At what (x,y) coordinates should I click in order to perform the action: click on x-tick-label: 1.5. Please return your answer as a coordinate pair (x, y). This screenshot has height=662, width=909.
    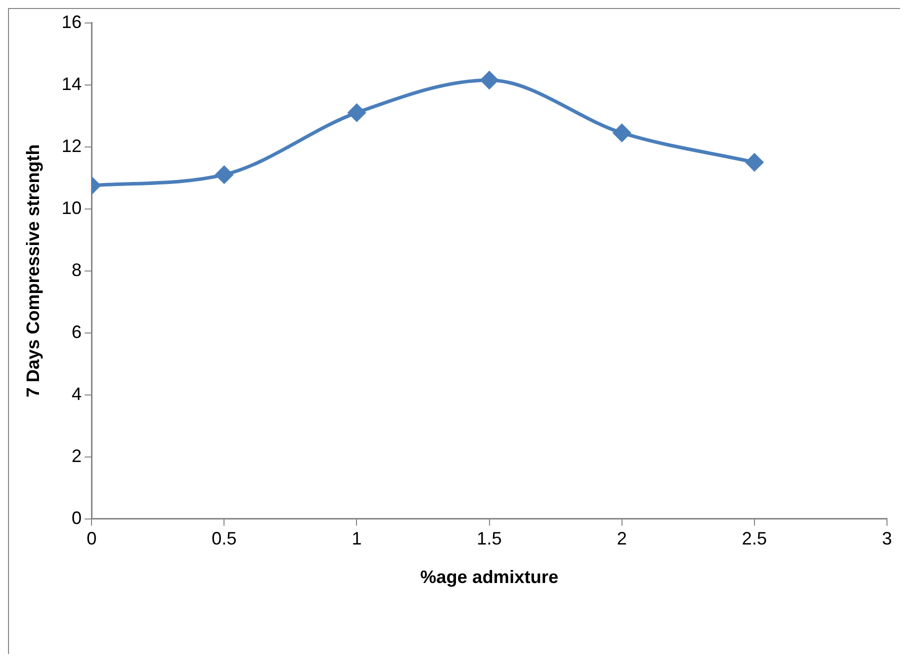
    Looking at the image, I should click on (489, 538).